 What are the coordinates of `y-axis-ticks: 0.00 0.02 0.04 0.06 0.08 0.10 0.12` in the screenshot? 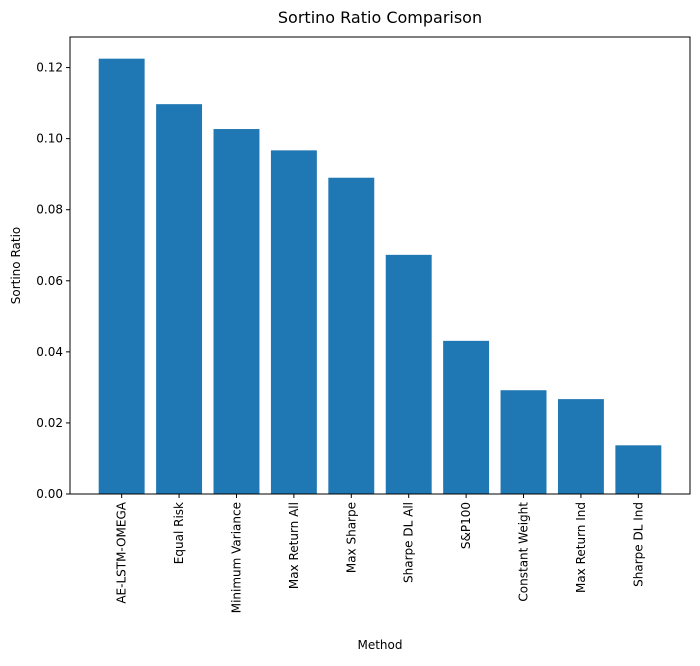 It's located at (53, 281).